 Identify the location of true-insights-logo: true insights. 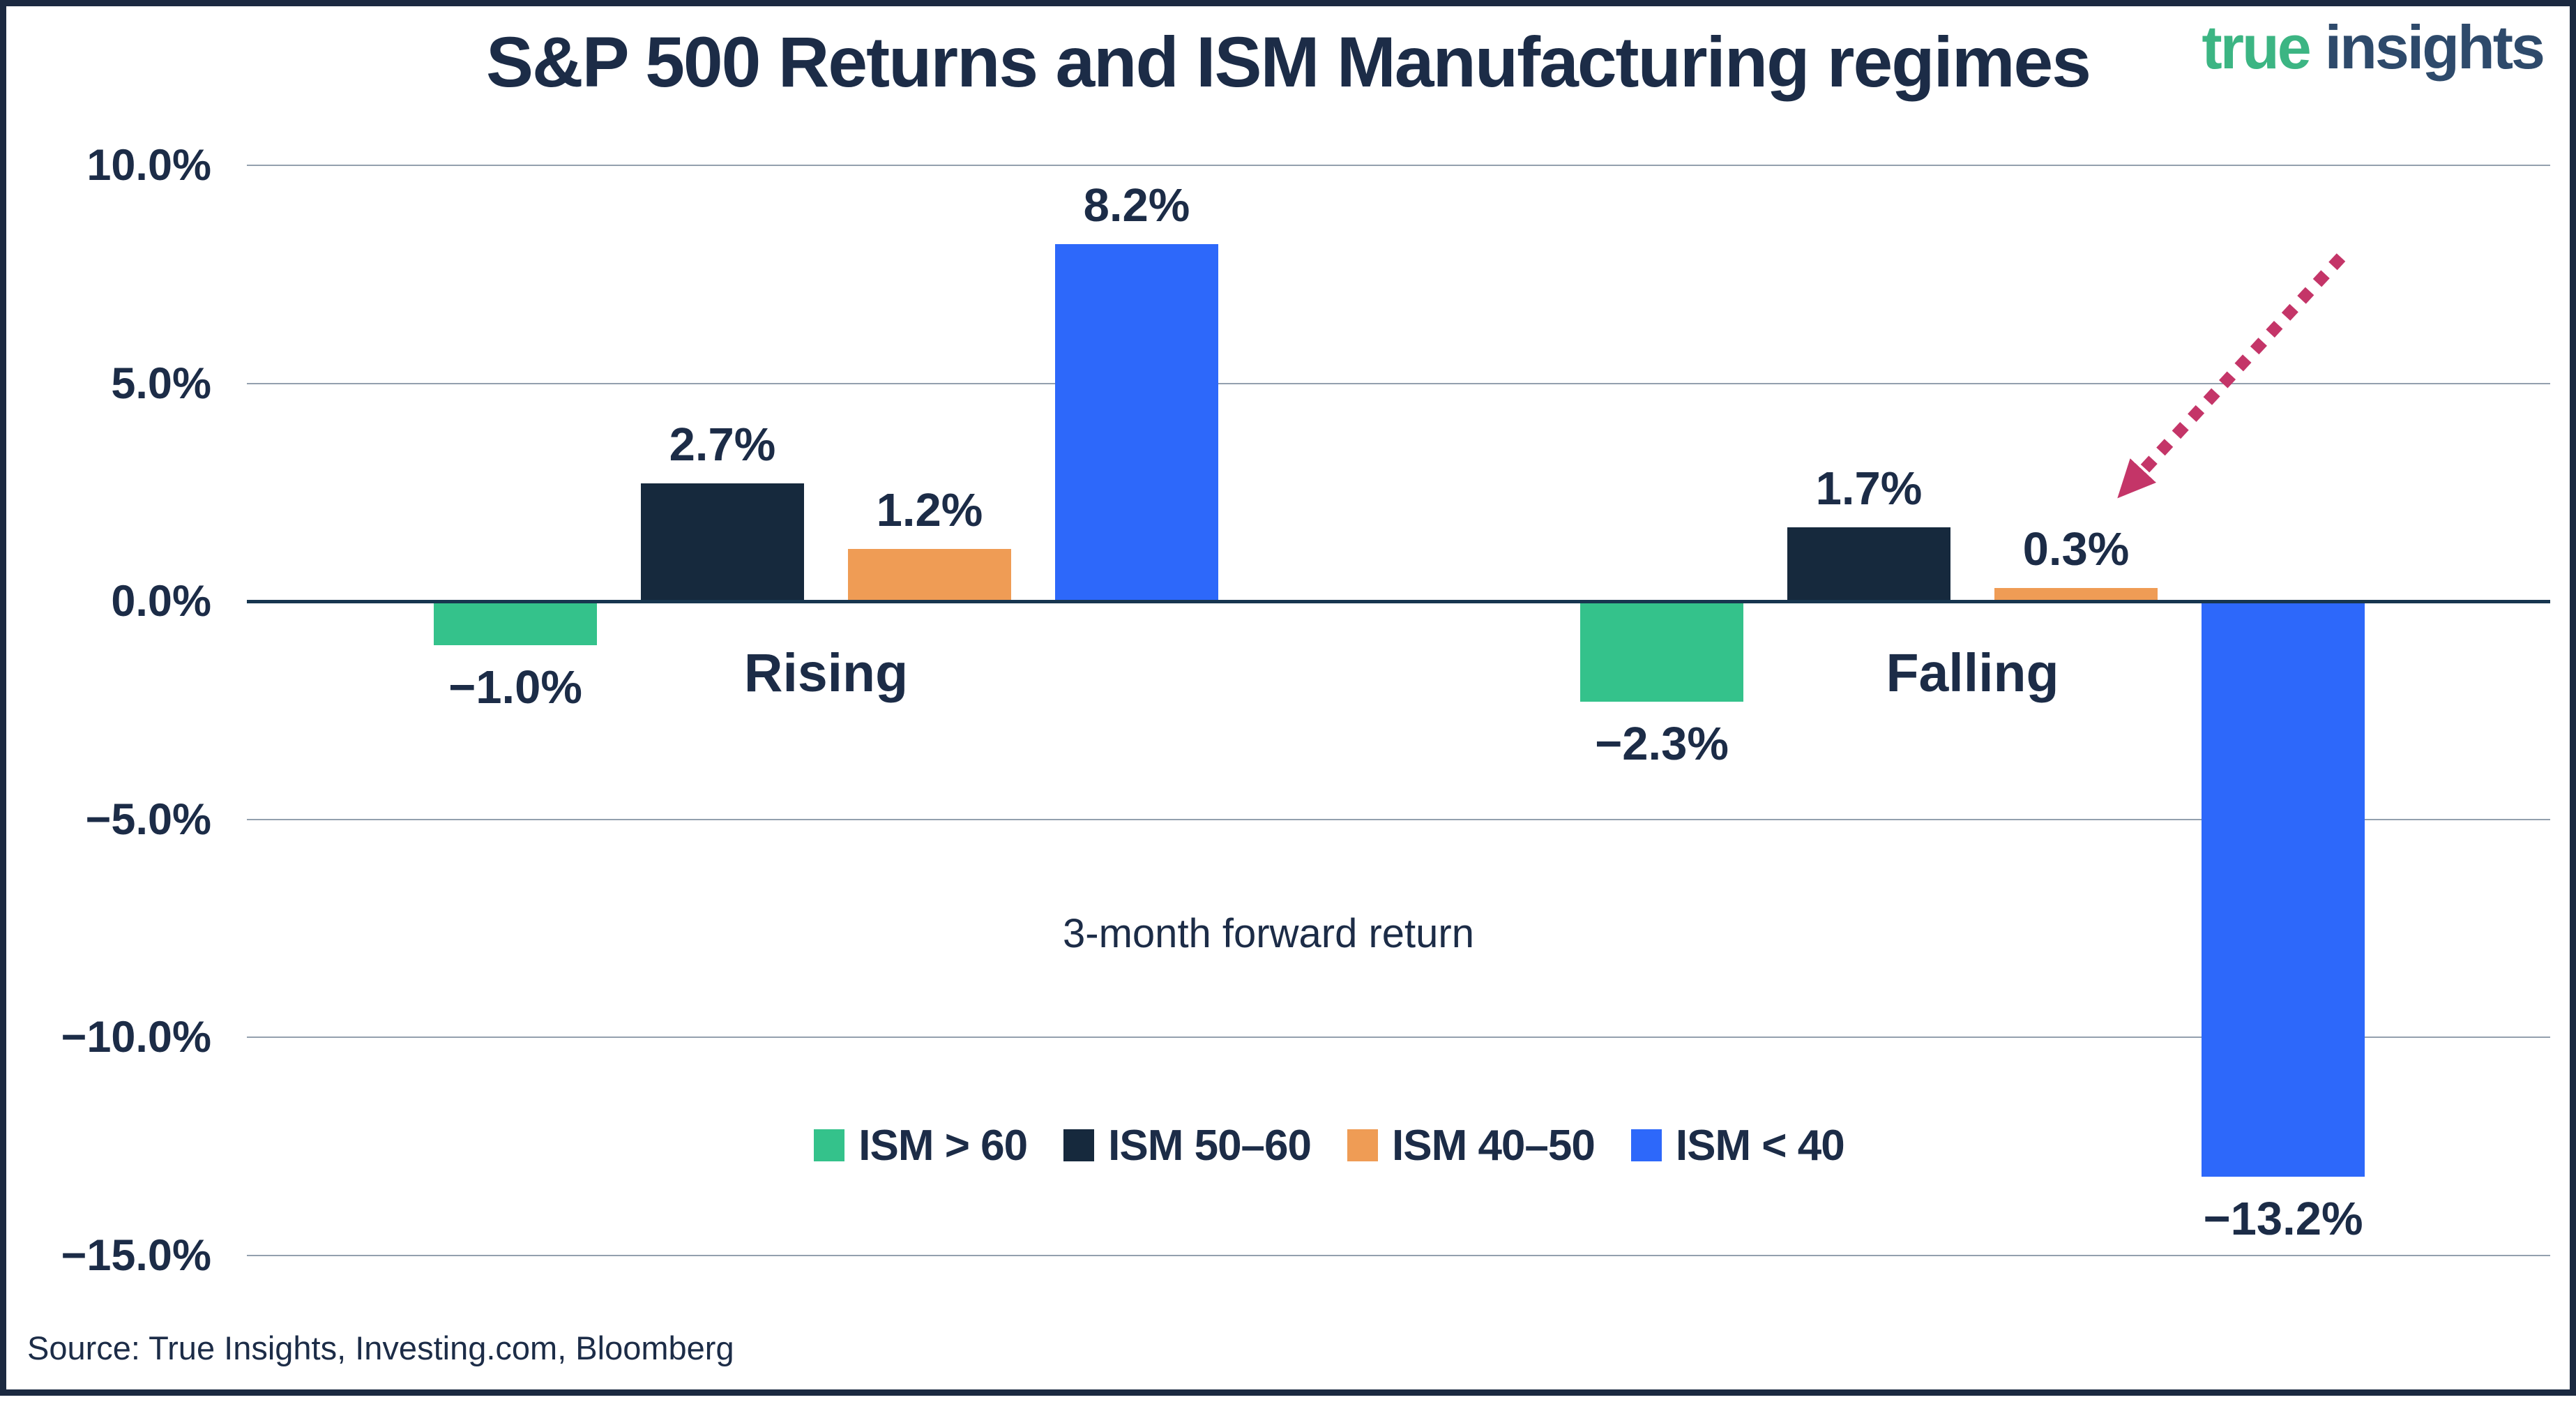
(2373, 47).